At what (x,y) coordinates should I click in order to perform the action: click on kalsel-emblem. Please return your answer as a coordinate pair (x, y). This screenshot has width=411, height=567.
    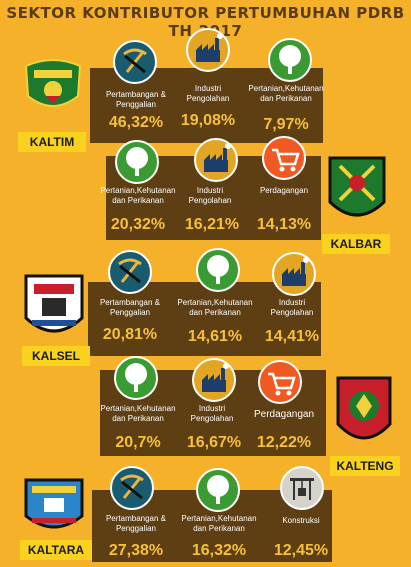
    Looking at the image, I should click on (54, 308).